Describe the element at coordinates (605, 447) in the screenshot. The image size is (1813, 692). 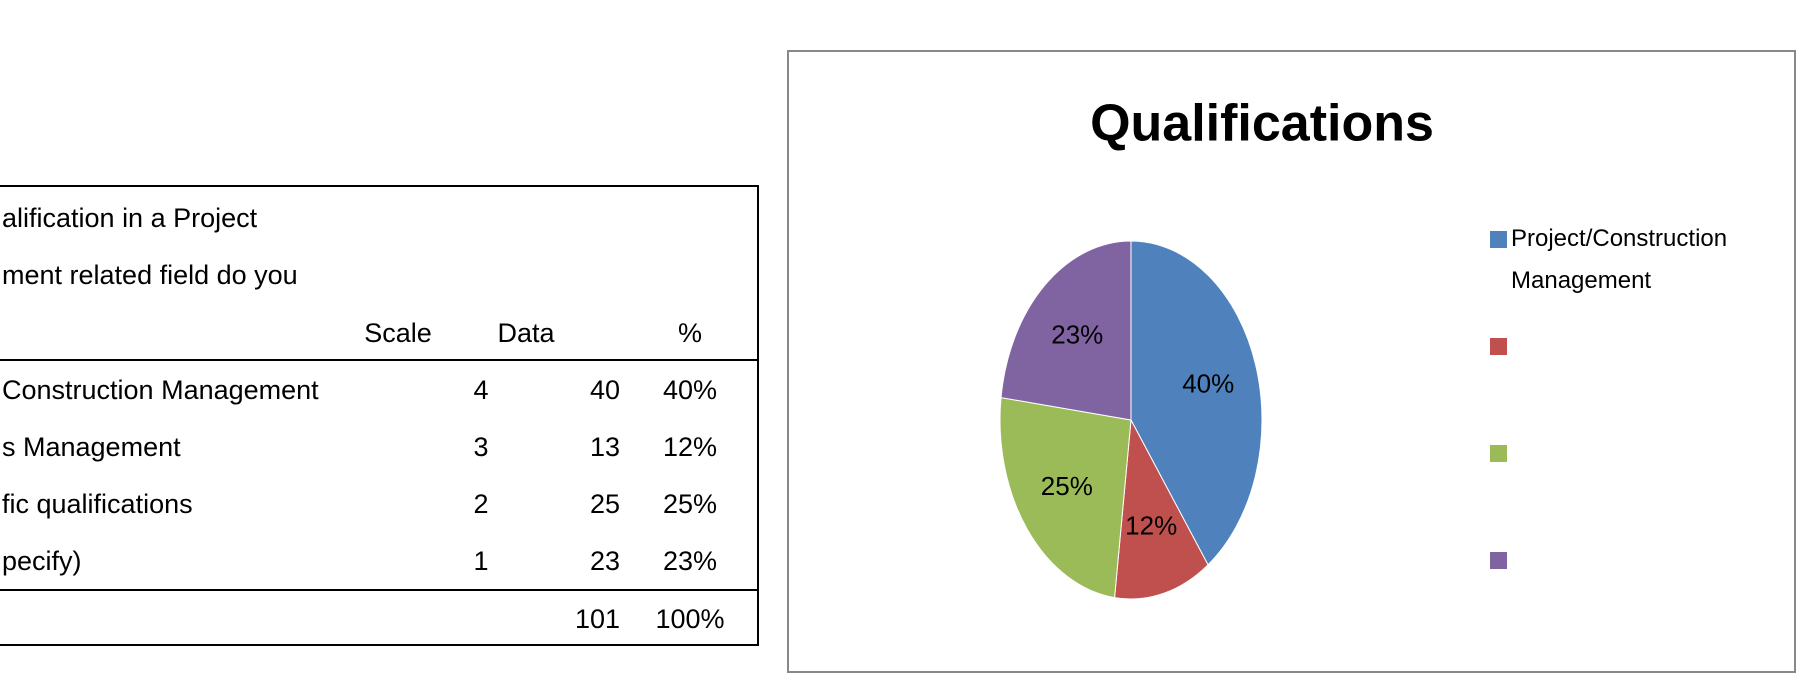
I see `table-cell: 13` at that location.